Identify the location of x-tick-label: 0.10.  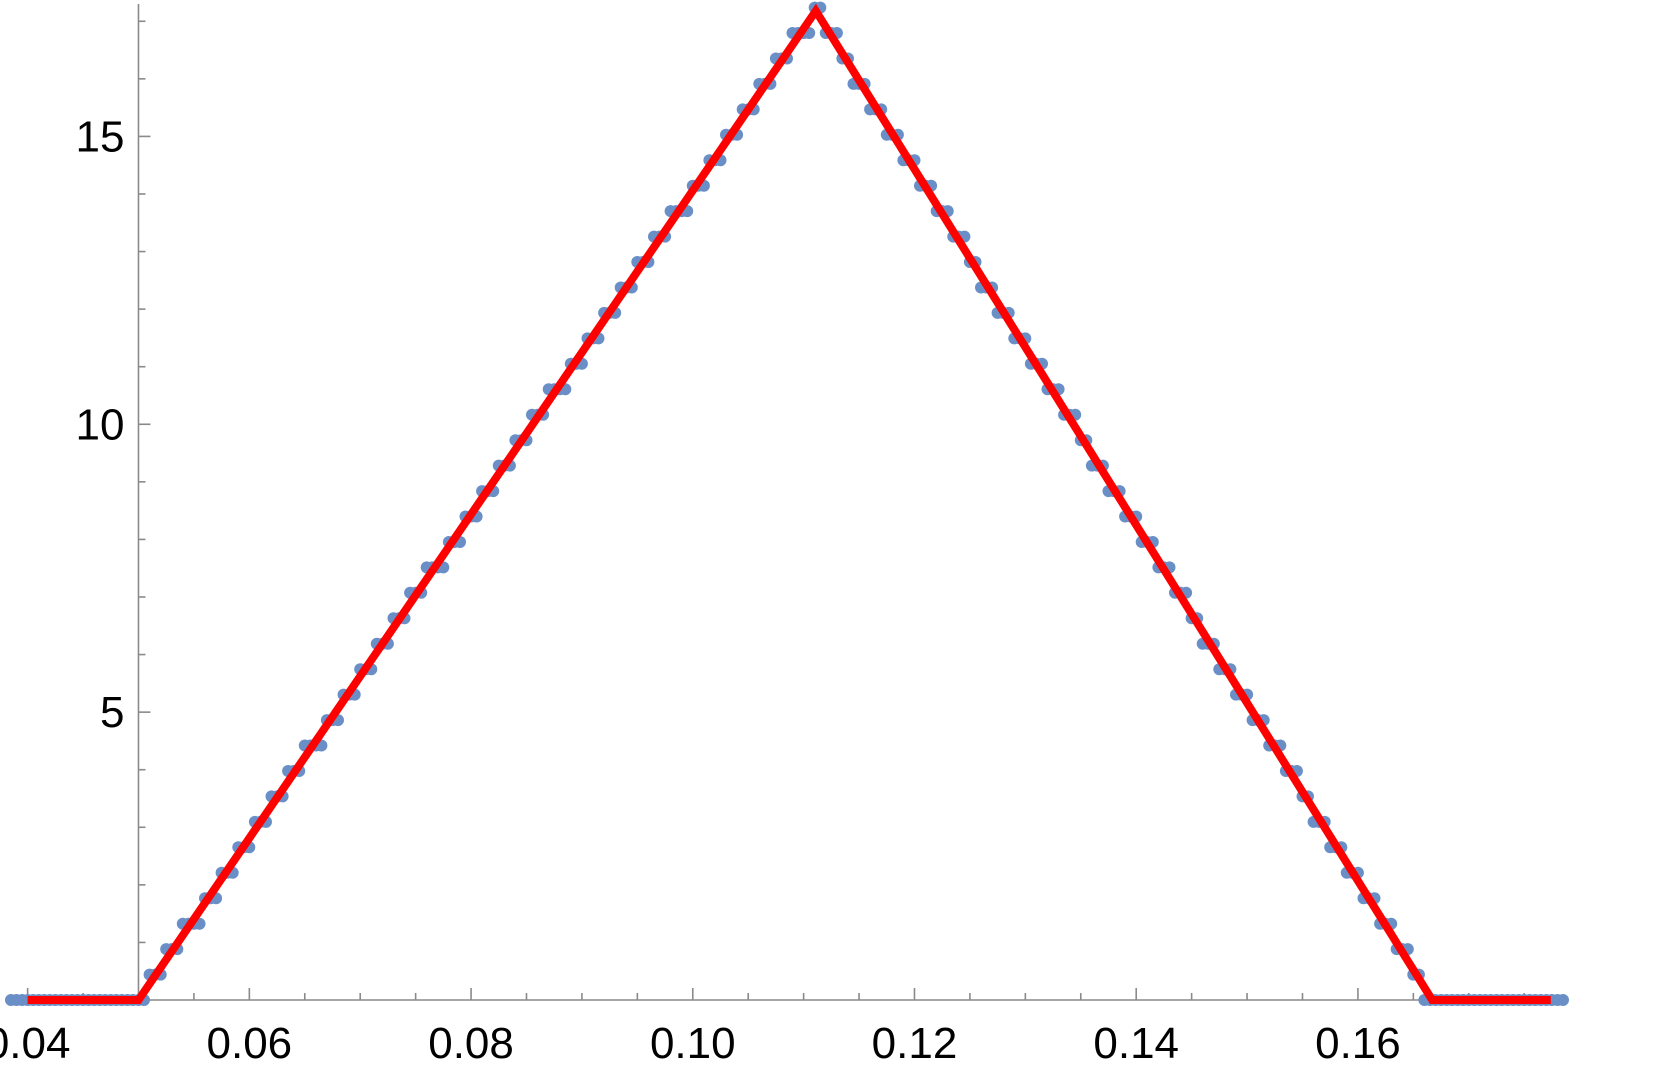
(693, 1043).